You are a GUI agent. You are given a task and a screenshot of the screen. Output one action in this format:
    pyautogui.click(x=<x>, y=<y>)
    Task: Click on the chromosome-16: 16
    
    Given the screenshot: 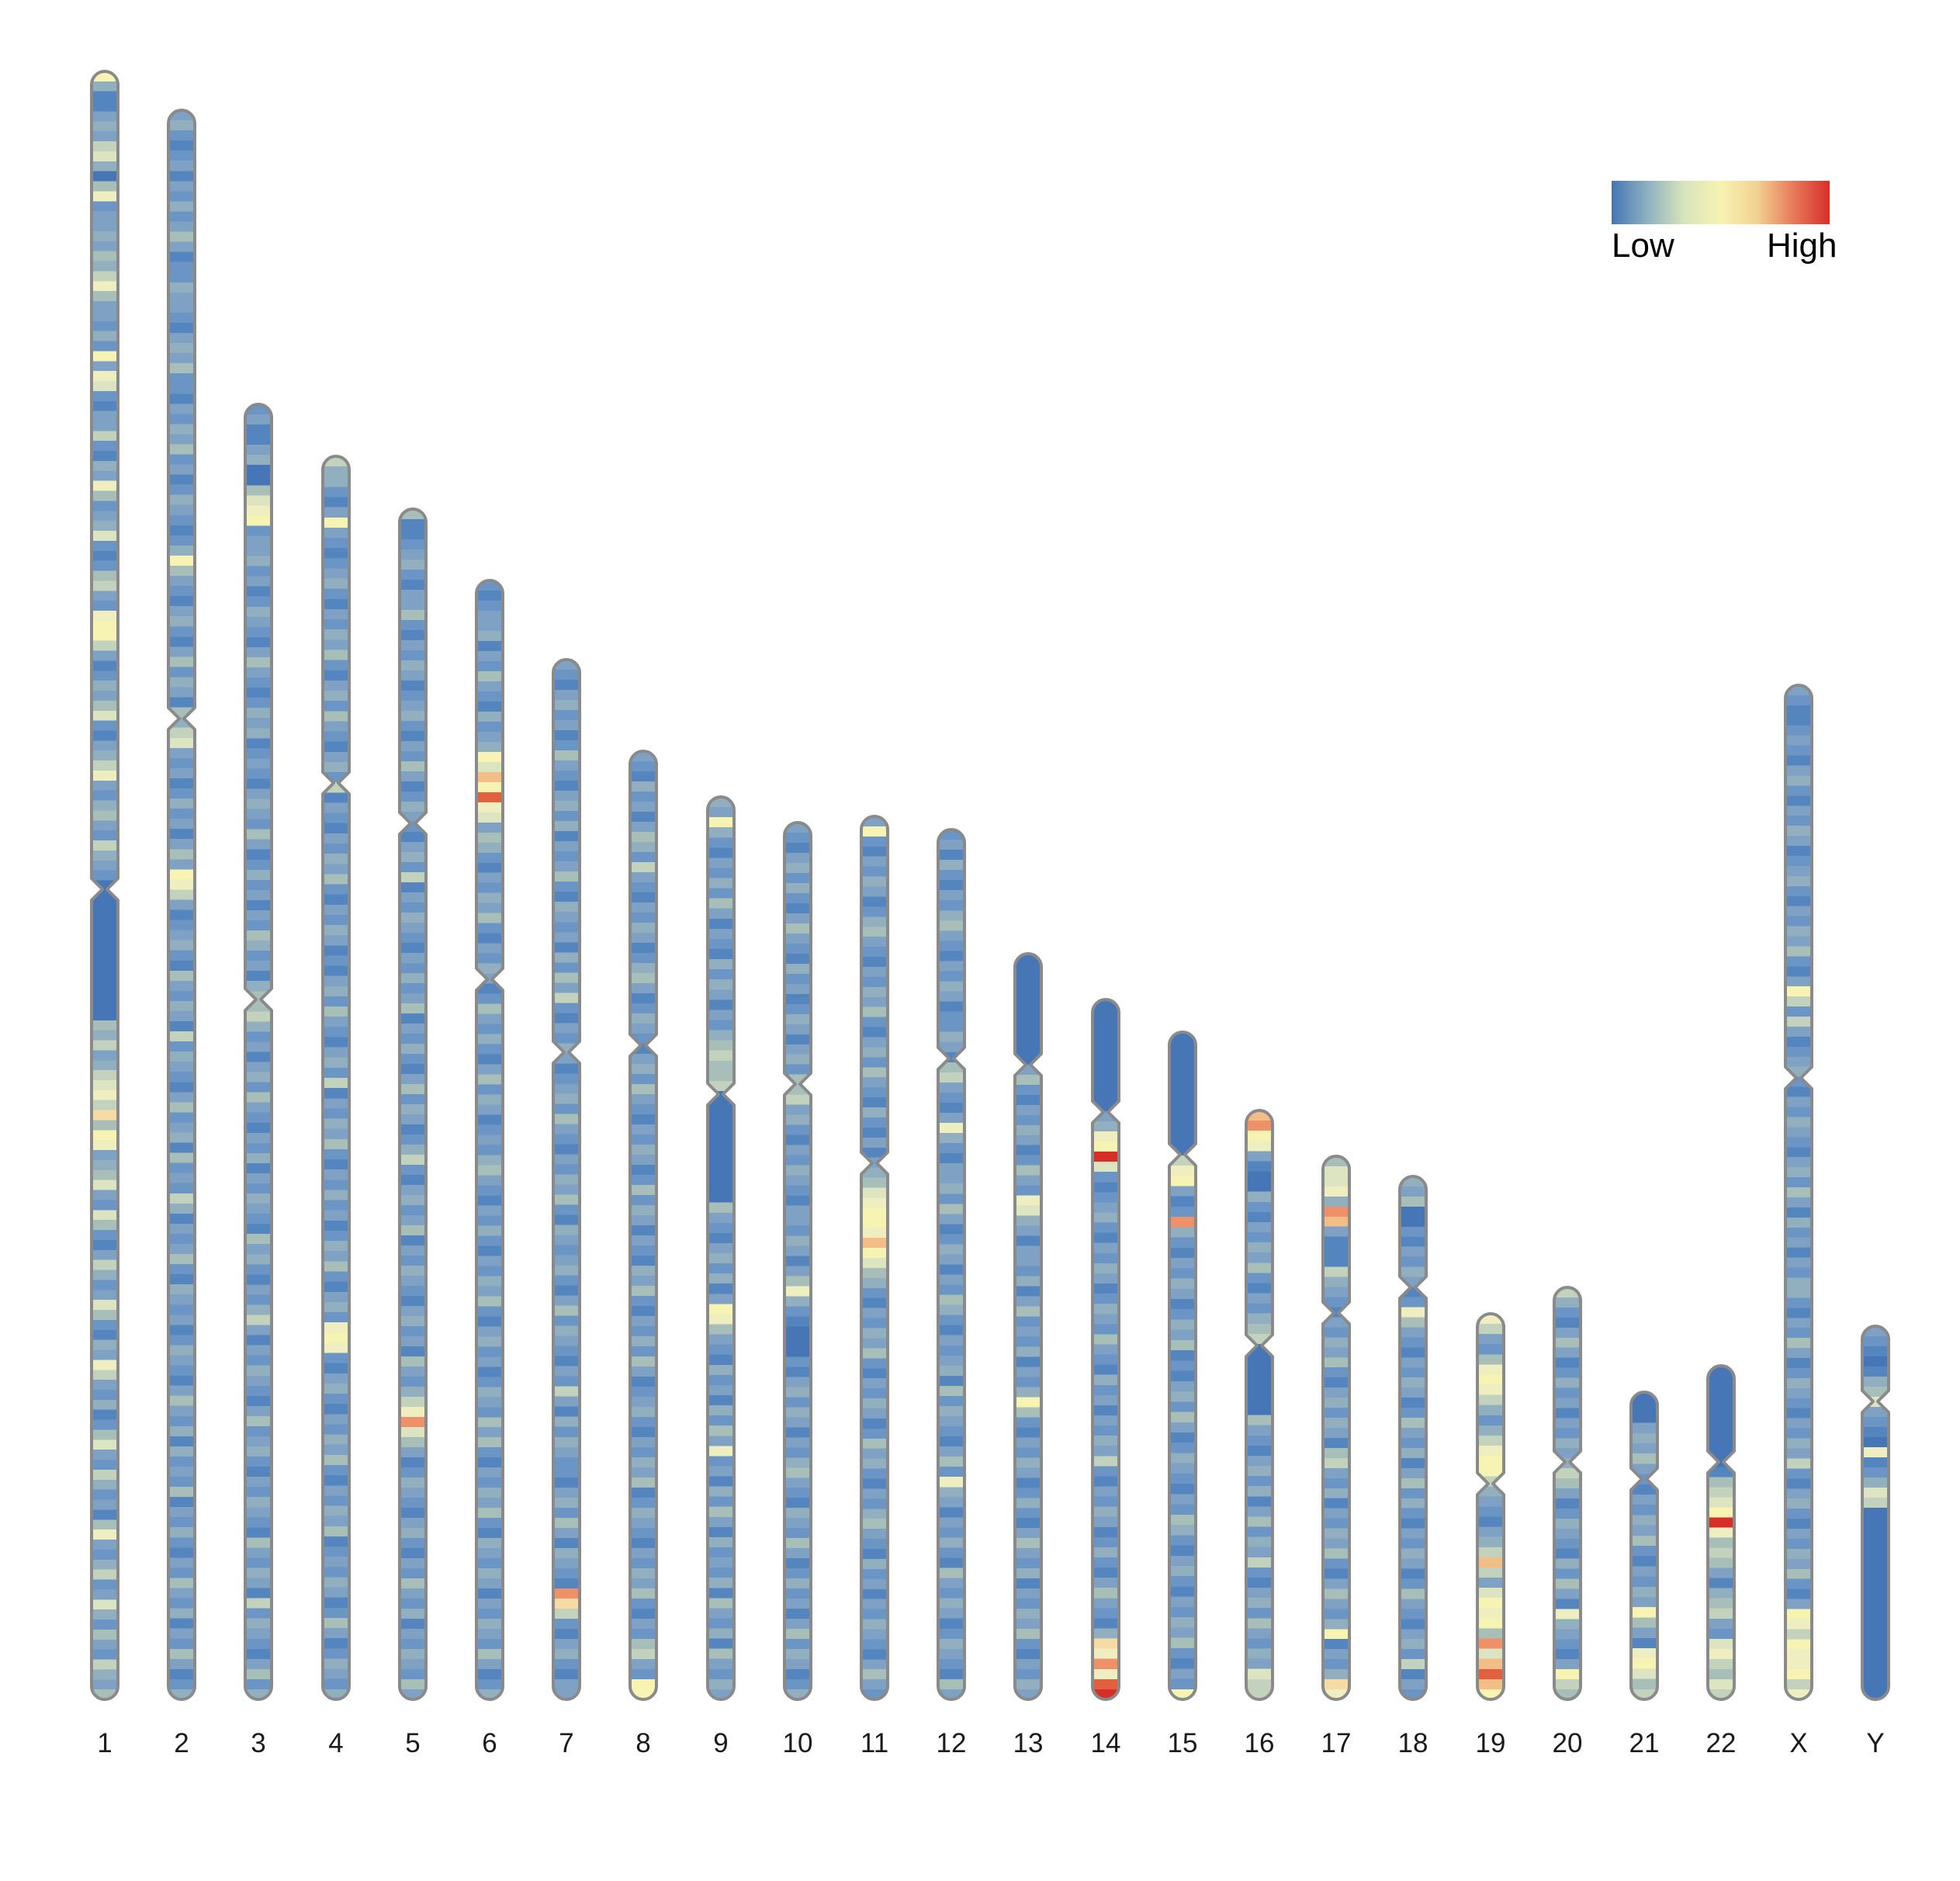 What is the action you would take?
    pyautogui.click(x=1260, y=1434)
    